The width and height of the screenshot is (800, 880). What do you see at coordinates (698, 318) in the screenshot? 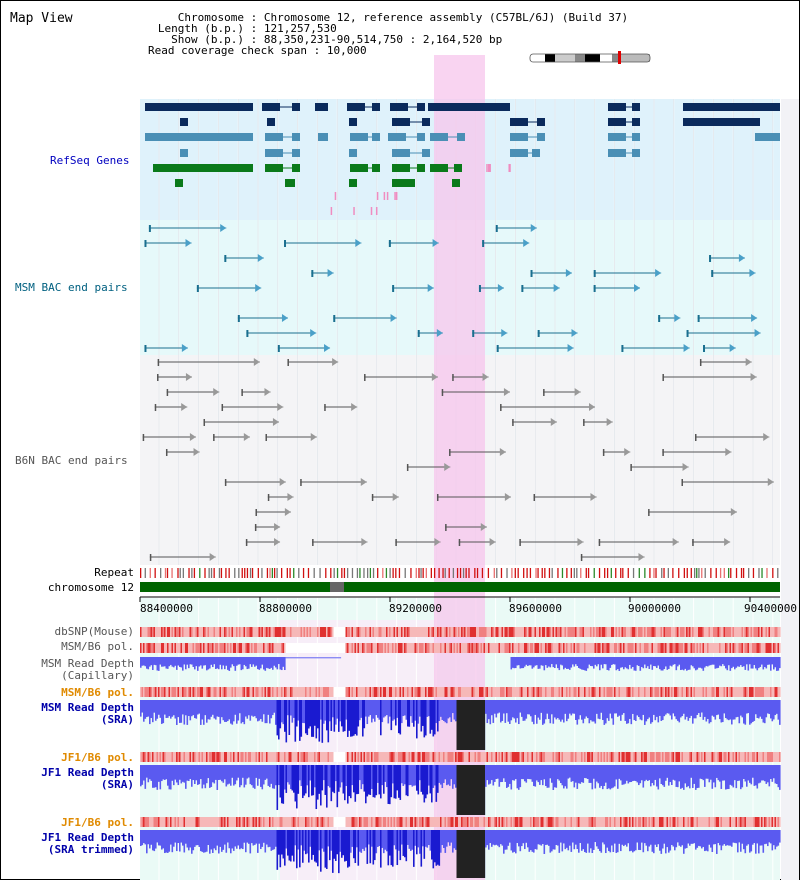
I see `msm-bac-end` at bounding box center [698, 318].